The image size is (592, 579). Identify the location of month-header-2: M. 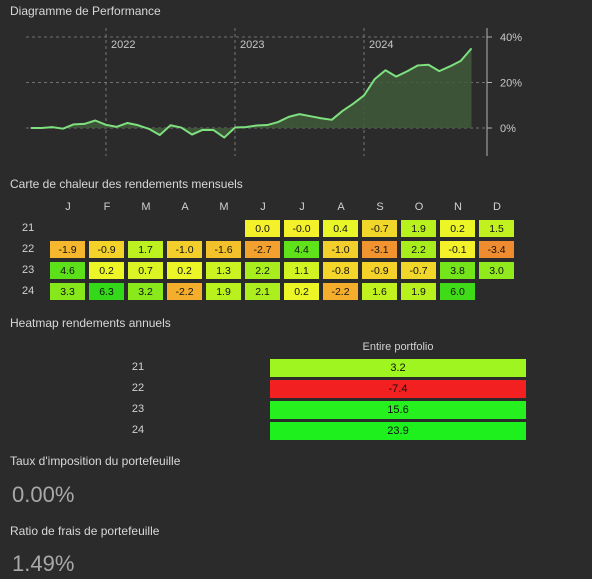
(146, 207).